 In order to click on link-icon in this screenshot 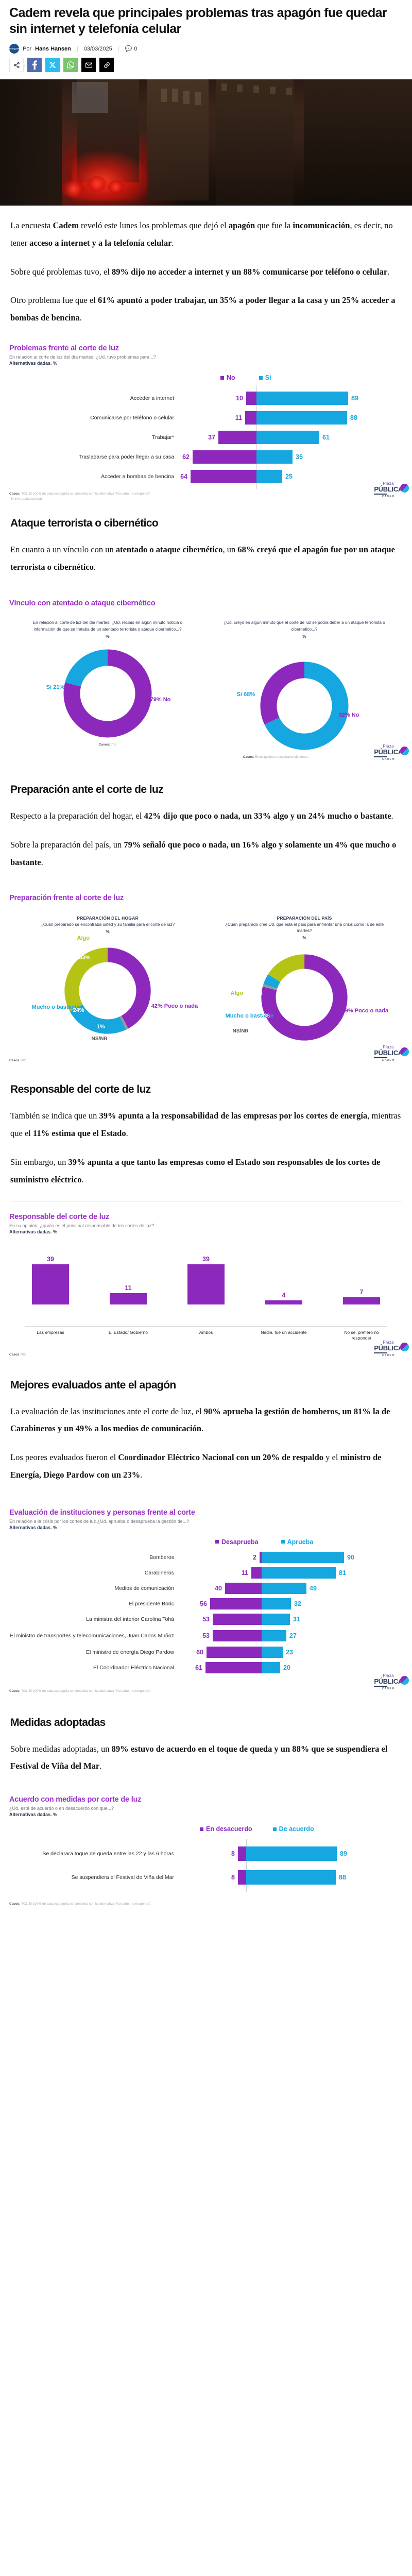, I will do `click(107, 65)`.